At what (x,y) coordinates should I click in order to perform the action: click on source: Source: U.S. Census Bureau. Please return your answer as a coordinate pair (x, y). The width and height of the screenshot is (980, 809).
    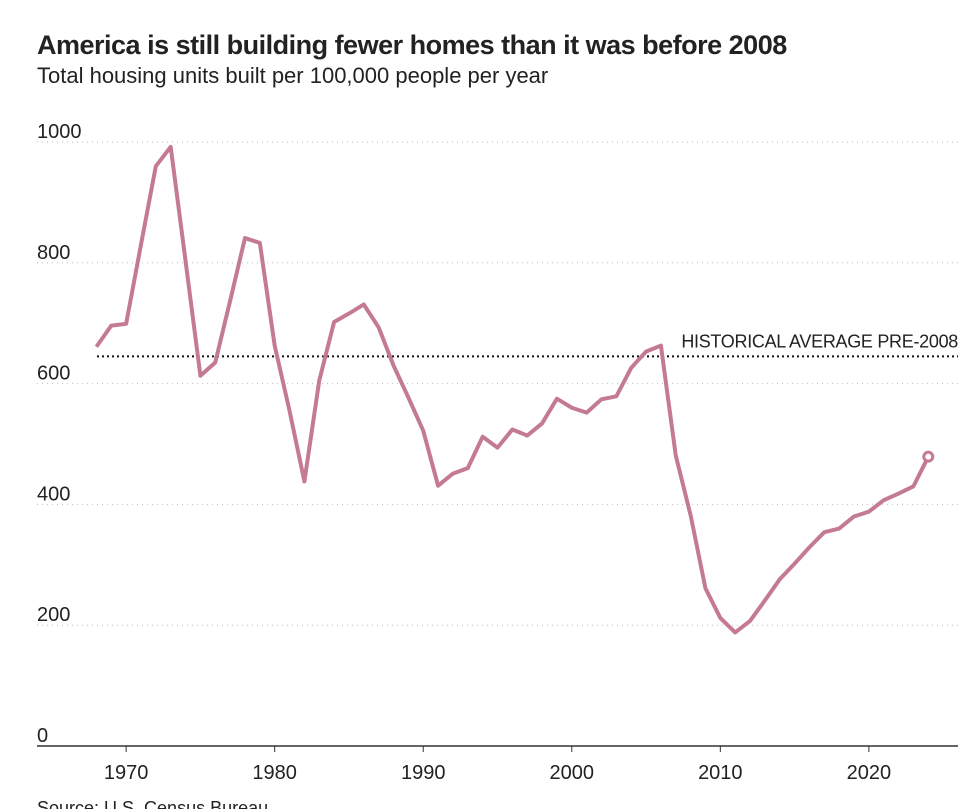
    Looking at the image, I should click on (152, 803).